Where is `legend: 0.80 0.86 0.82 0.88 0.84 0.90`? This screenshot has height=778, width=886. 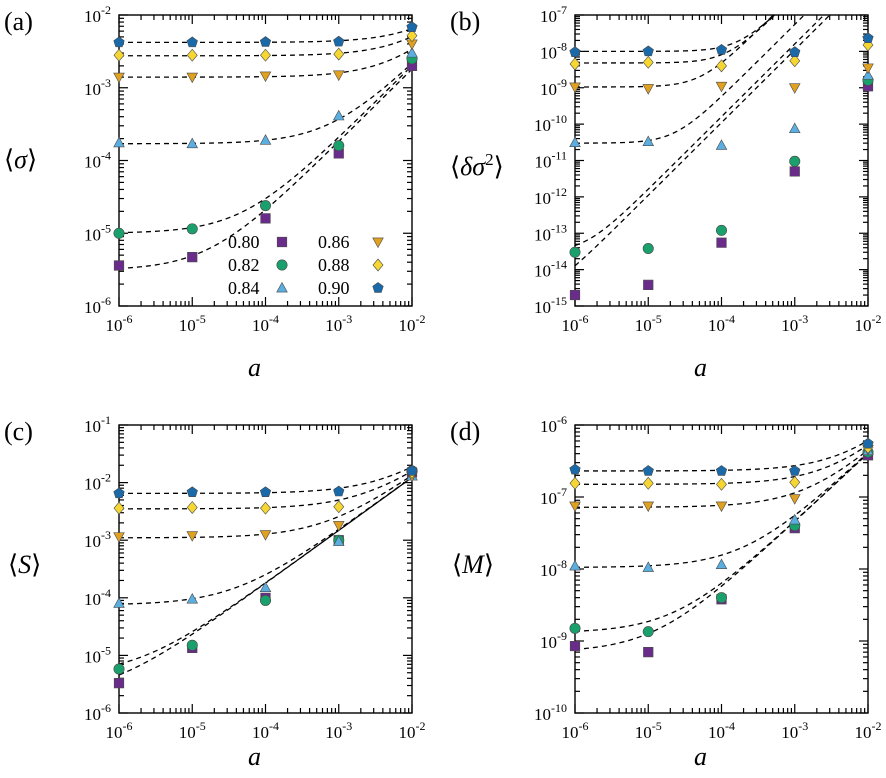 legend: 0.80 0.86 0.82 0.88 0.84 0.90 is located at coordinates (306, 265).